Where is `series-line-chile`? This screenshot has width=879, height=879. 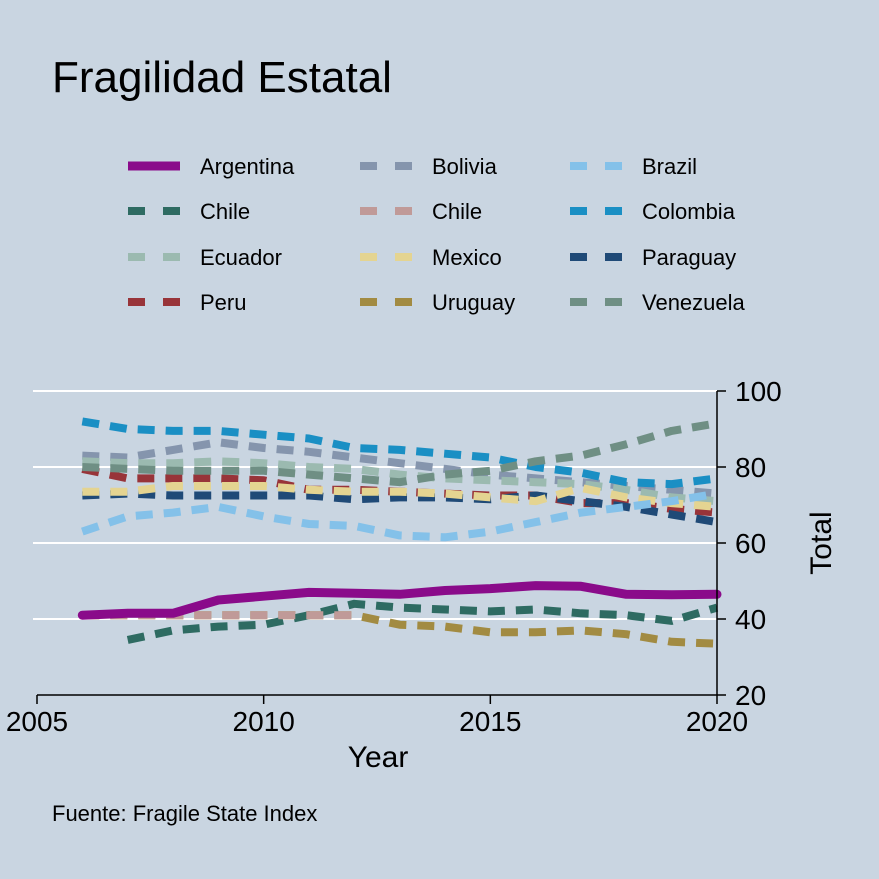 series-line-chile is located at coordinates (422, 621).